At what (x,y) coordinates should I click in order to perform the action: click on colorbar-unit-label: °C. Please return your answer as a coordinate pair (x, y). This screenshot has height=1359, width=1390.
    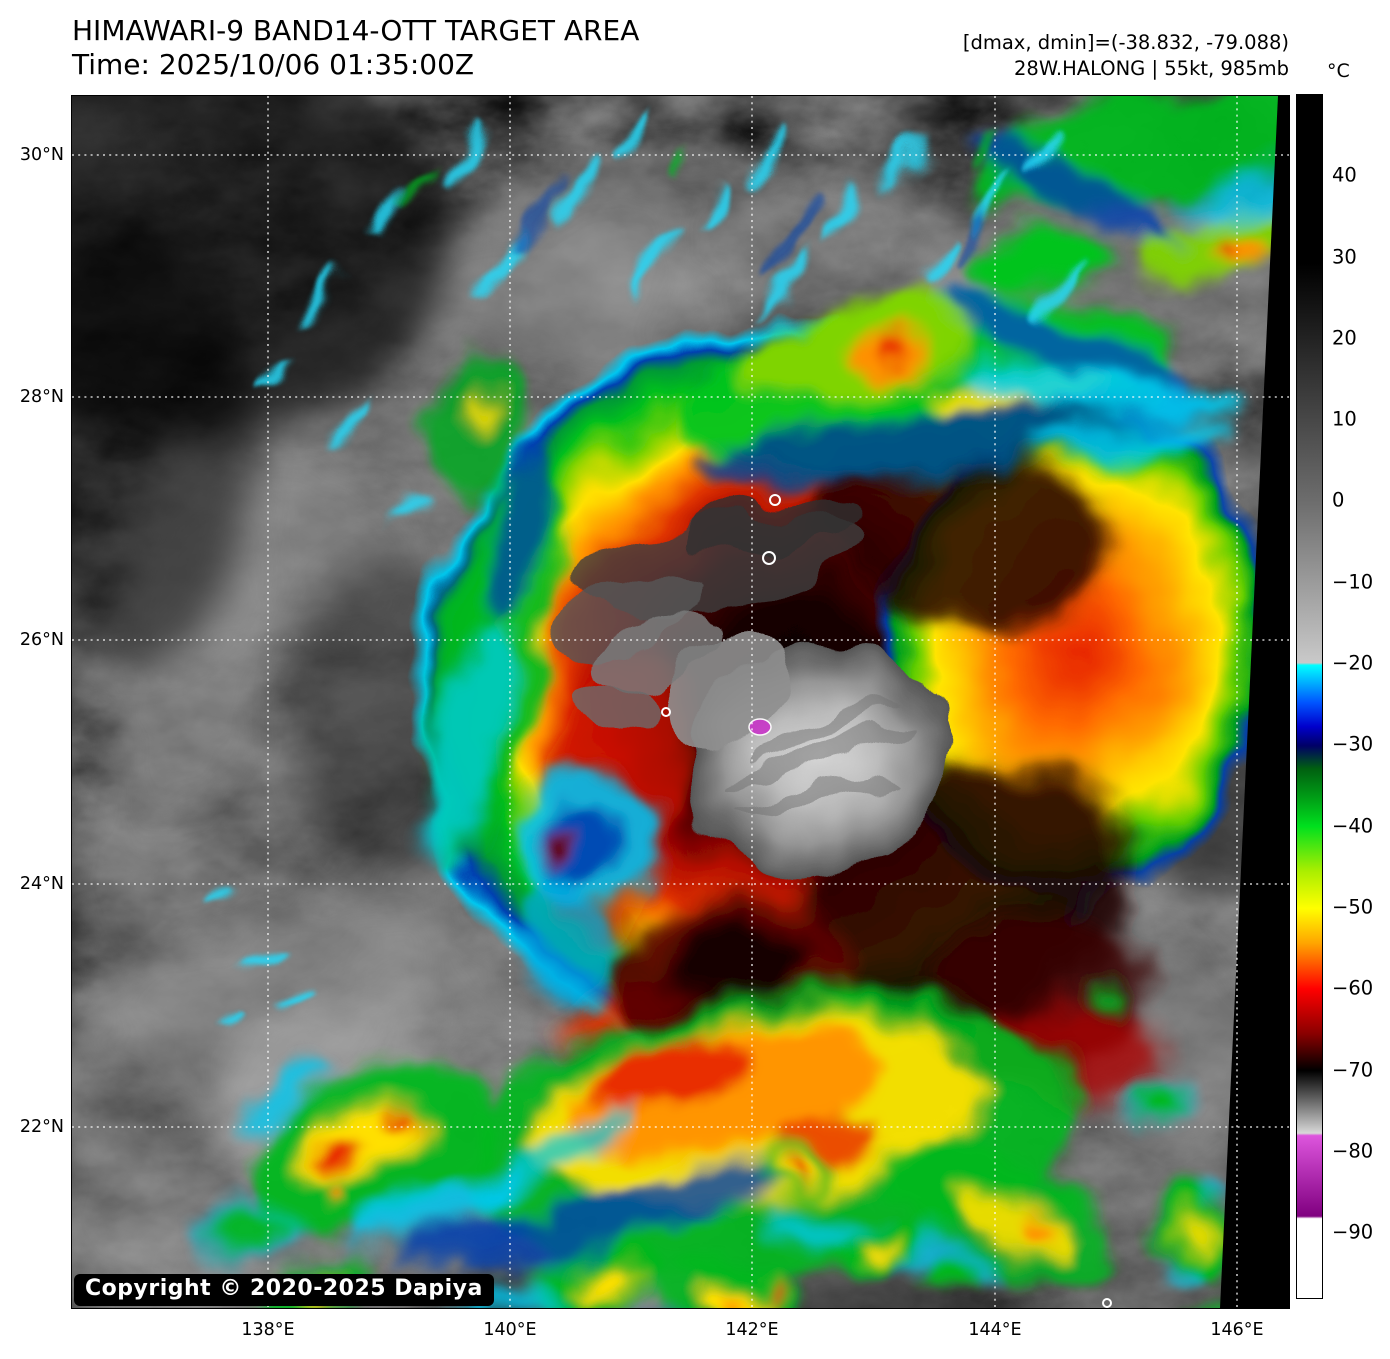
    Looking at the image, I should click on (1338, 71).